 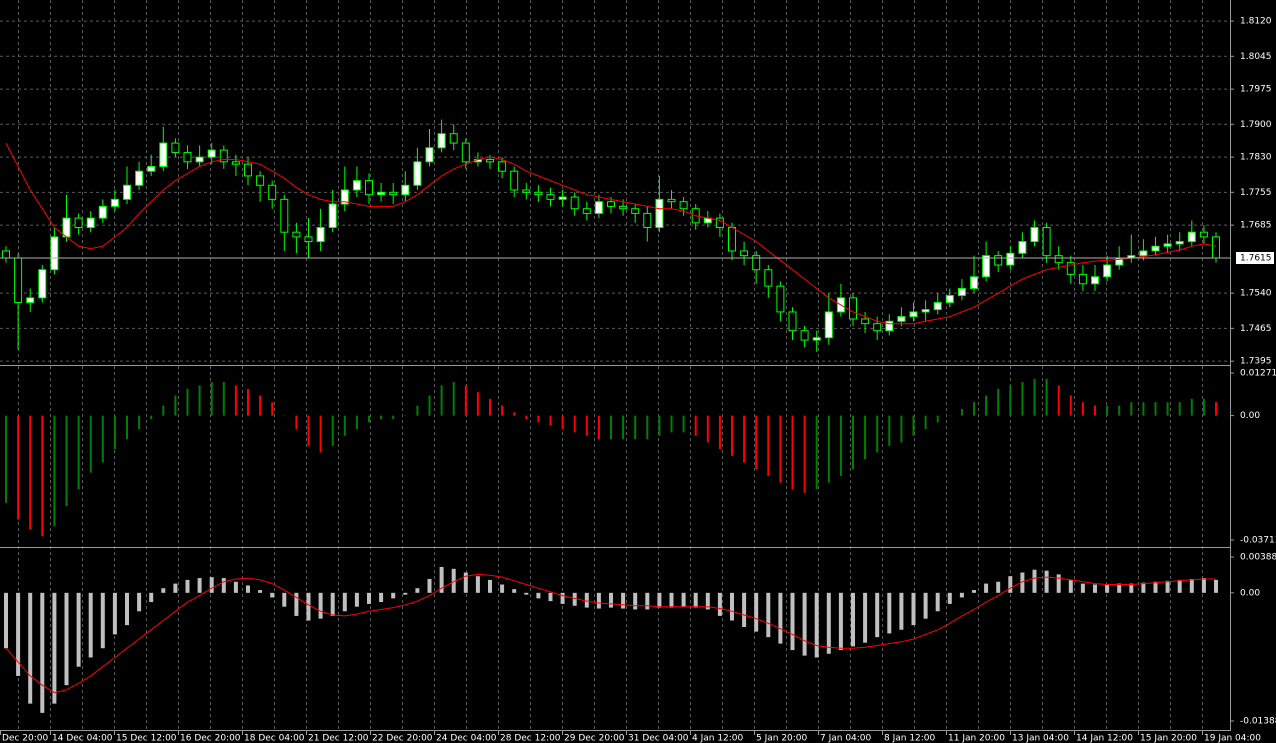 I want to click on x-tick-label: 31 Dec 04:00, so click(x=658, y=738).